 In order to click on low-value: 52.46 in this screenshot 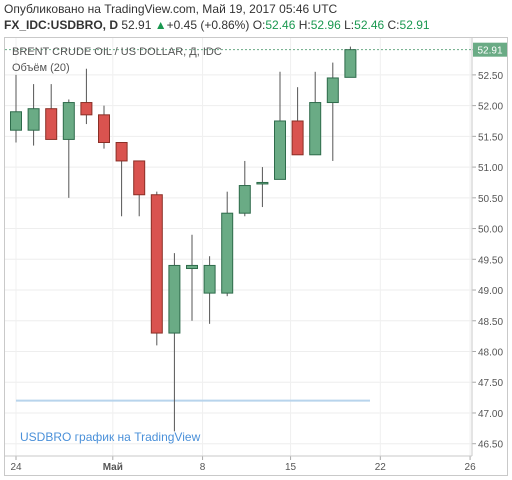, I will do `click(369, 25)`.